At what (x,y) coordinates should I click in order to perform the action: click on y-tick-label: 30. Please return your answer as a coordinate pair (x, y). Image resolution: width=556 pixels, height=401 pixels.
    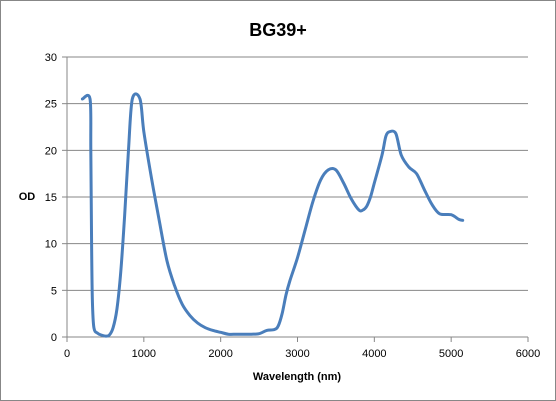
    Looking at the image, I should click on (51, 58).